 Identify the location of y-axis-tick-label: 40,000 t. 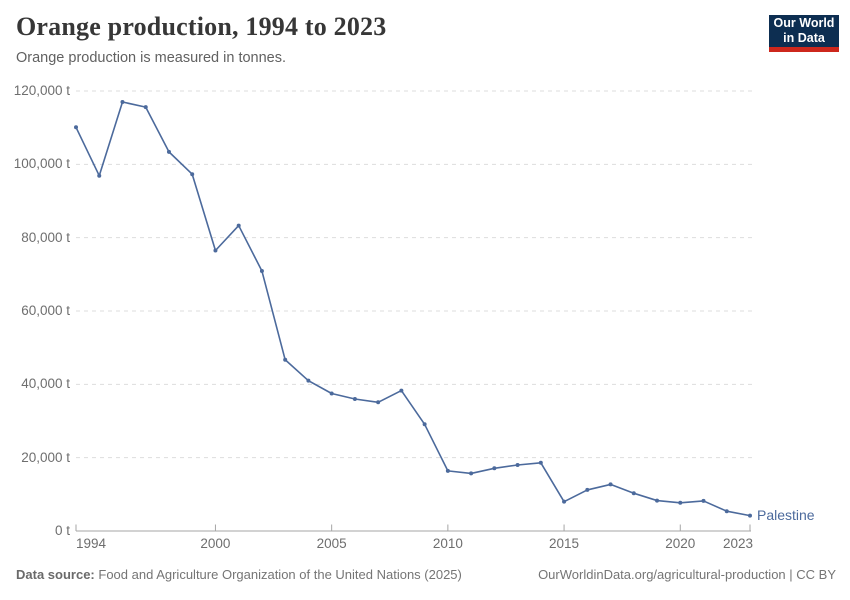
(45, 384).